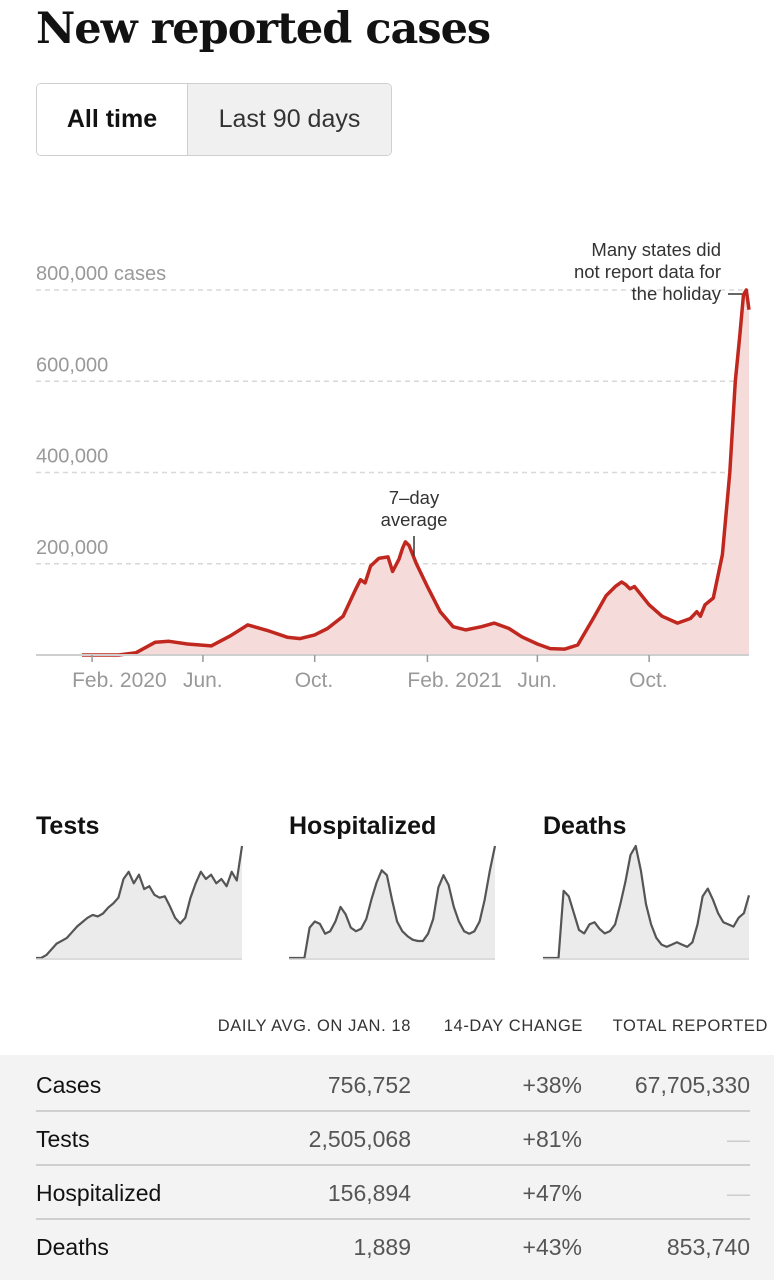 This screenshot has width=774, height=1280. What do you see at coordinates (414, 497) in the screenshot?
I see `annotation-7-day-average: 7–day` at bounding box center [414, 497].